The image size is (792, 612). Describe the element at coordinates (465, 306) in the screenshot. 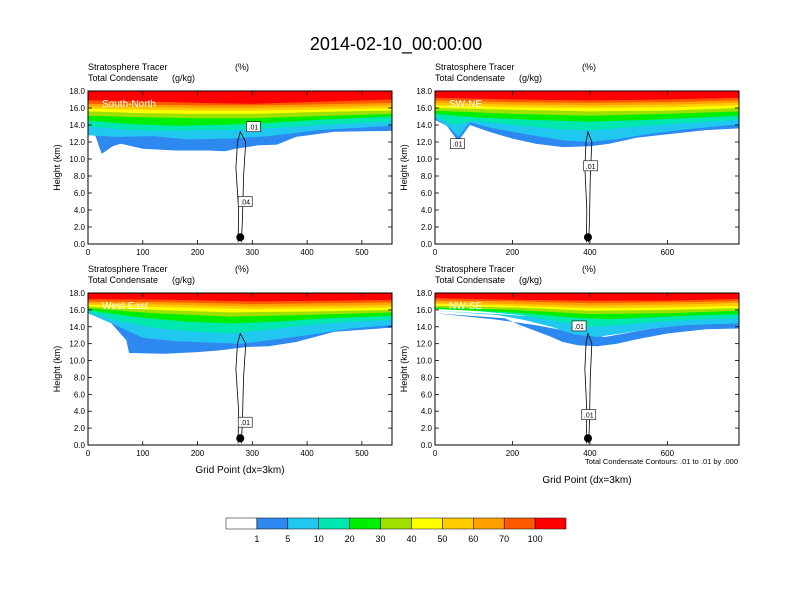

I see `panel-label: NW-SE` at that location.